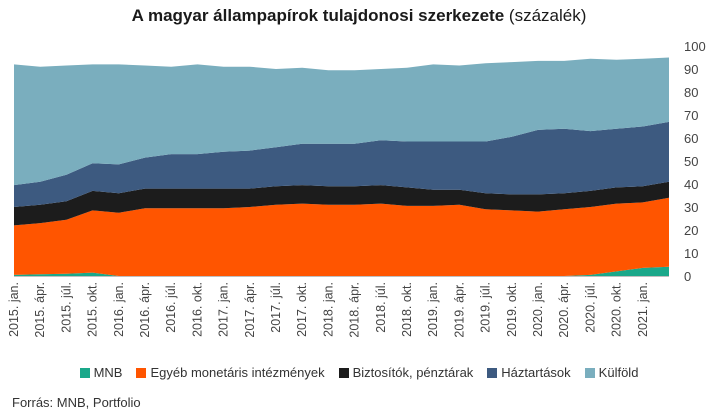 The height and width of the screenshot is (415, 718). I want to click on y-tick-label: 20, so click(691, 230).